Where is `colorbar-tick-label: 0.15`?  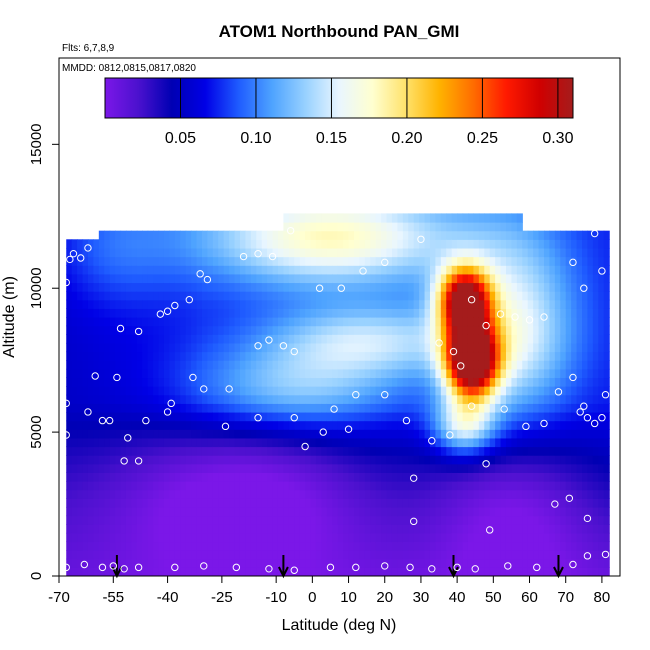 colorbar-tick-label: 0.15 is located at coordinates (331, 138).